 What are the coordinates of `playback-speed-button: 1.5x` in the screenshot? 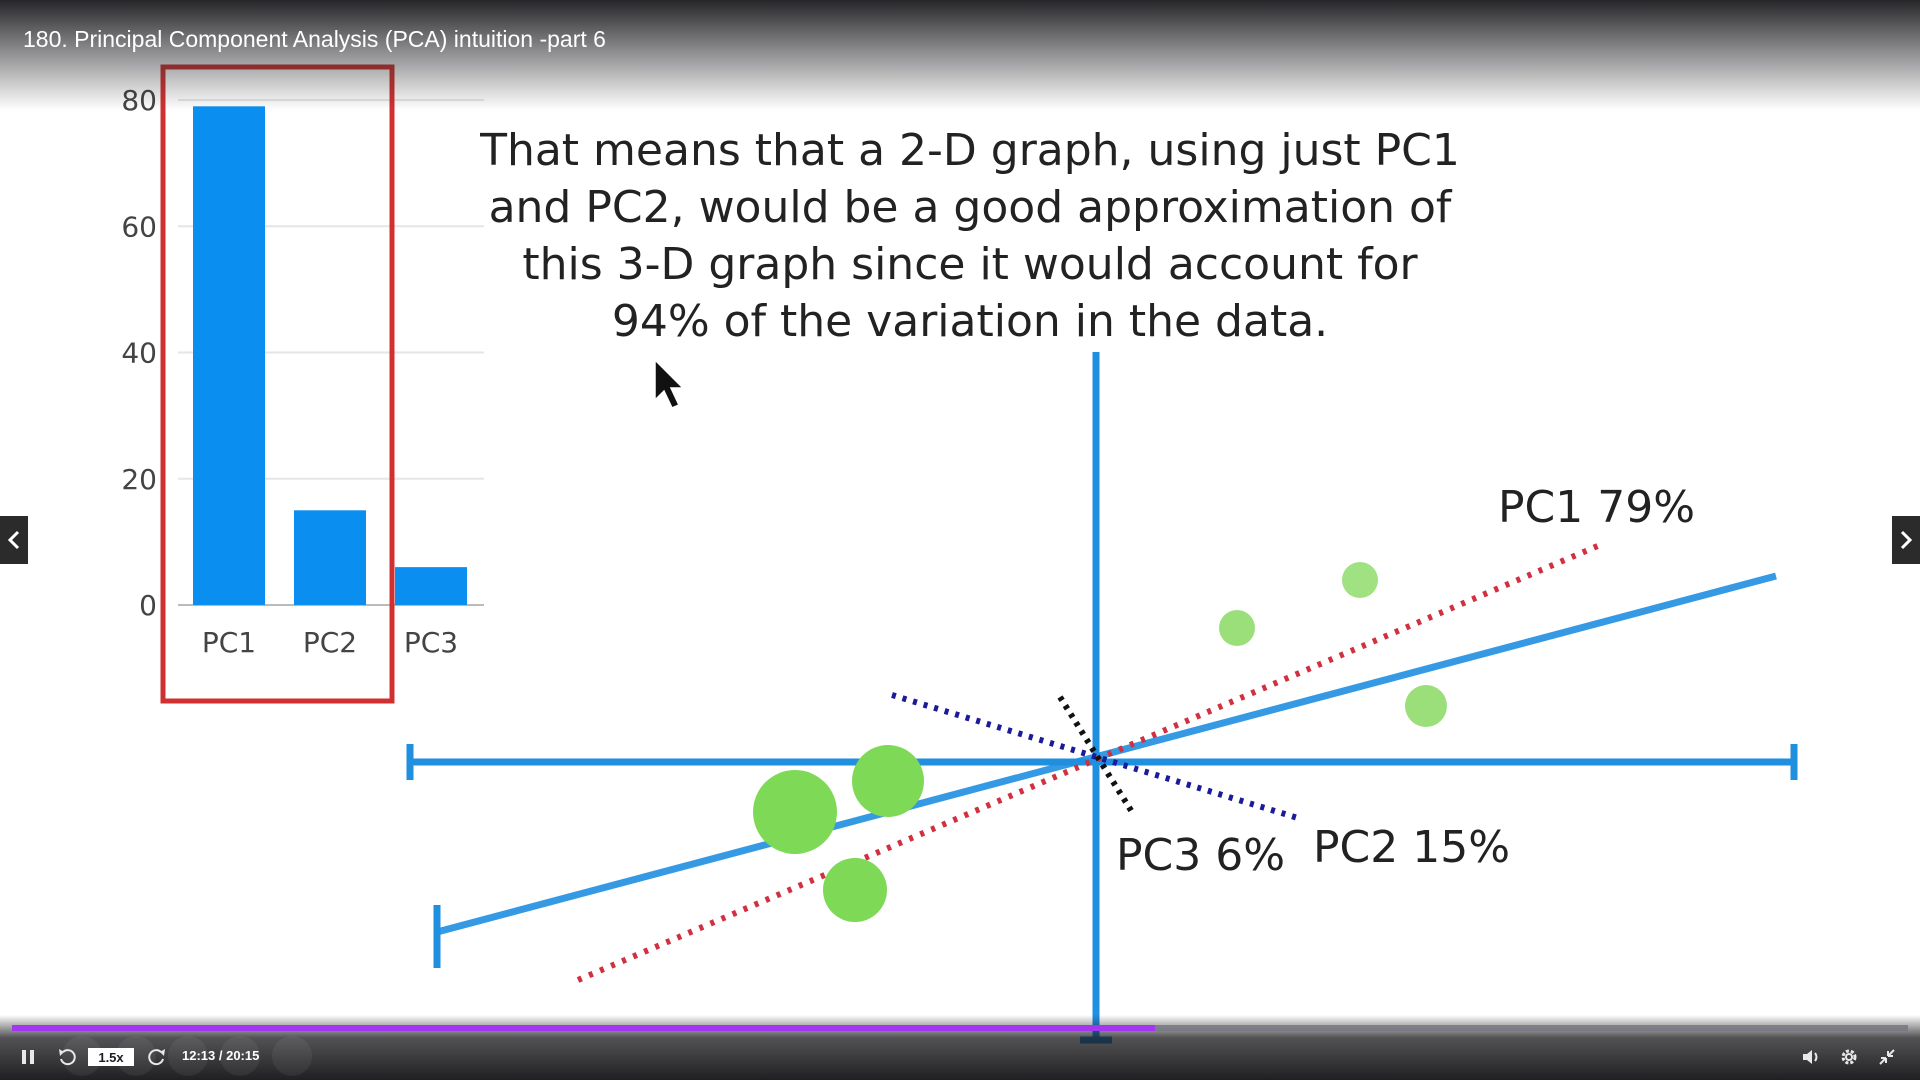 It's located at (111, 1057).